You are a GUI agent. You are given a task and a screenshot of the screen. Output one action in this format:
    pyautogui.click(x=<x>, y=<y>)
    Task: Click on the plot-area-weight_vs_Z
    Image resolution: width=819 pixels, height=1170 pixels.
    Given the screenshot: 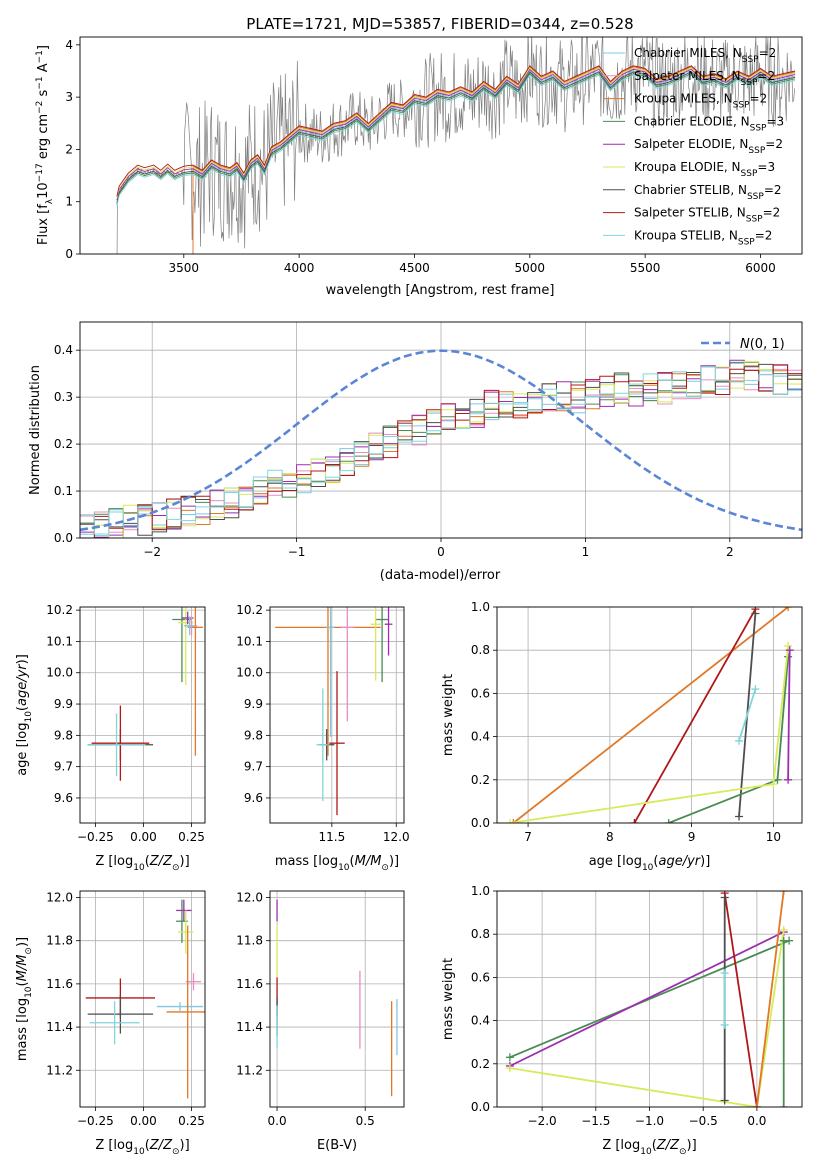 What is the action you would take?
    pyautogui.click(x=649, y=999)
    